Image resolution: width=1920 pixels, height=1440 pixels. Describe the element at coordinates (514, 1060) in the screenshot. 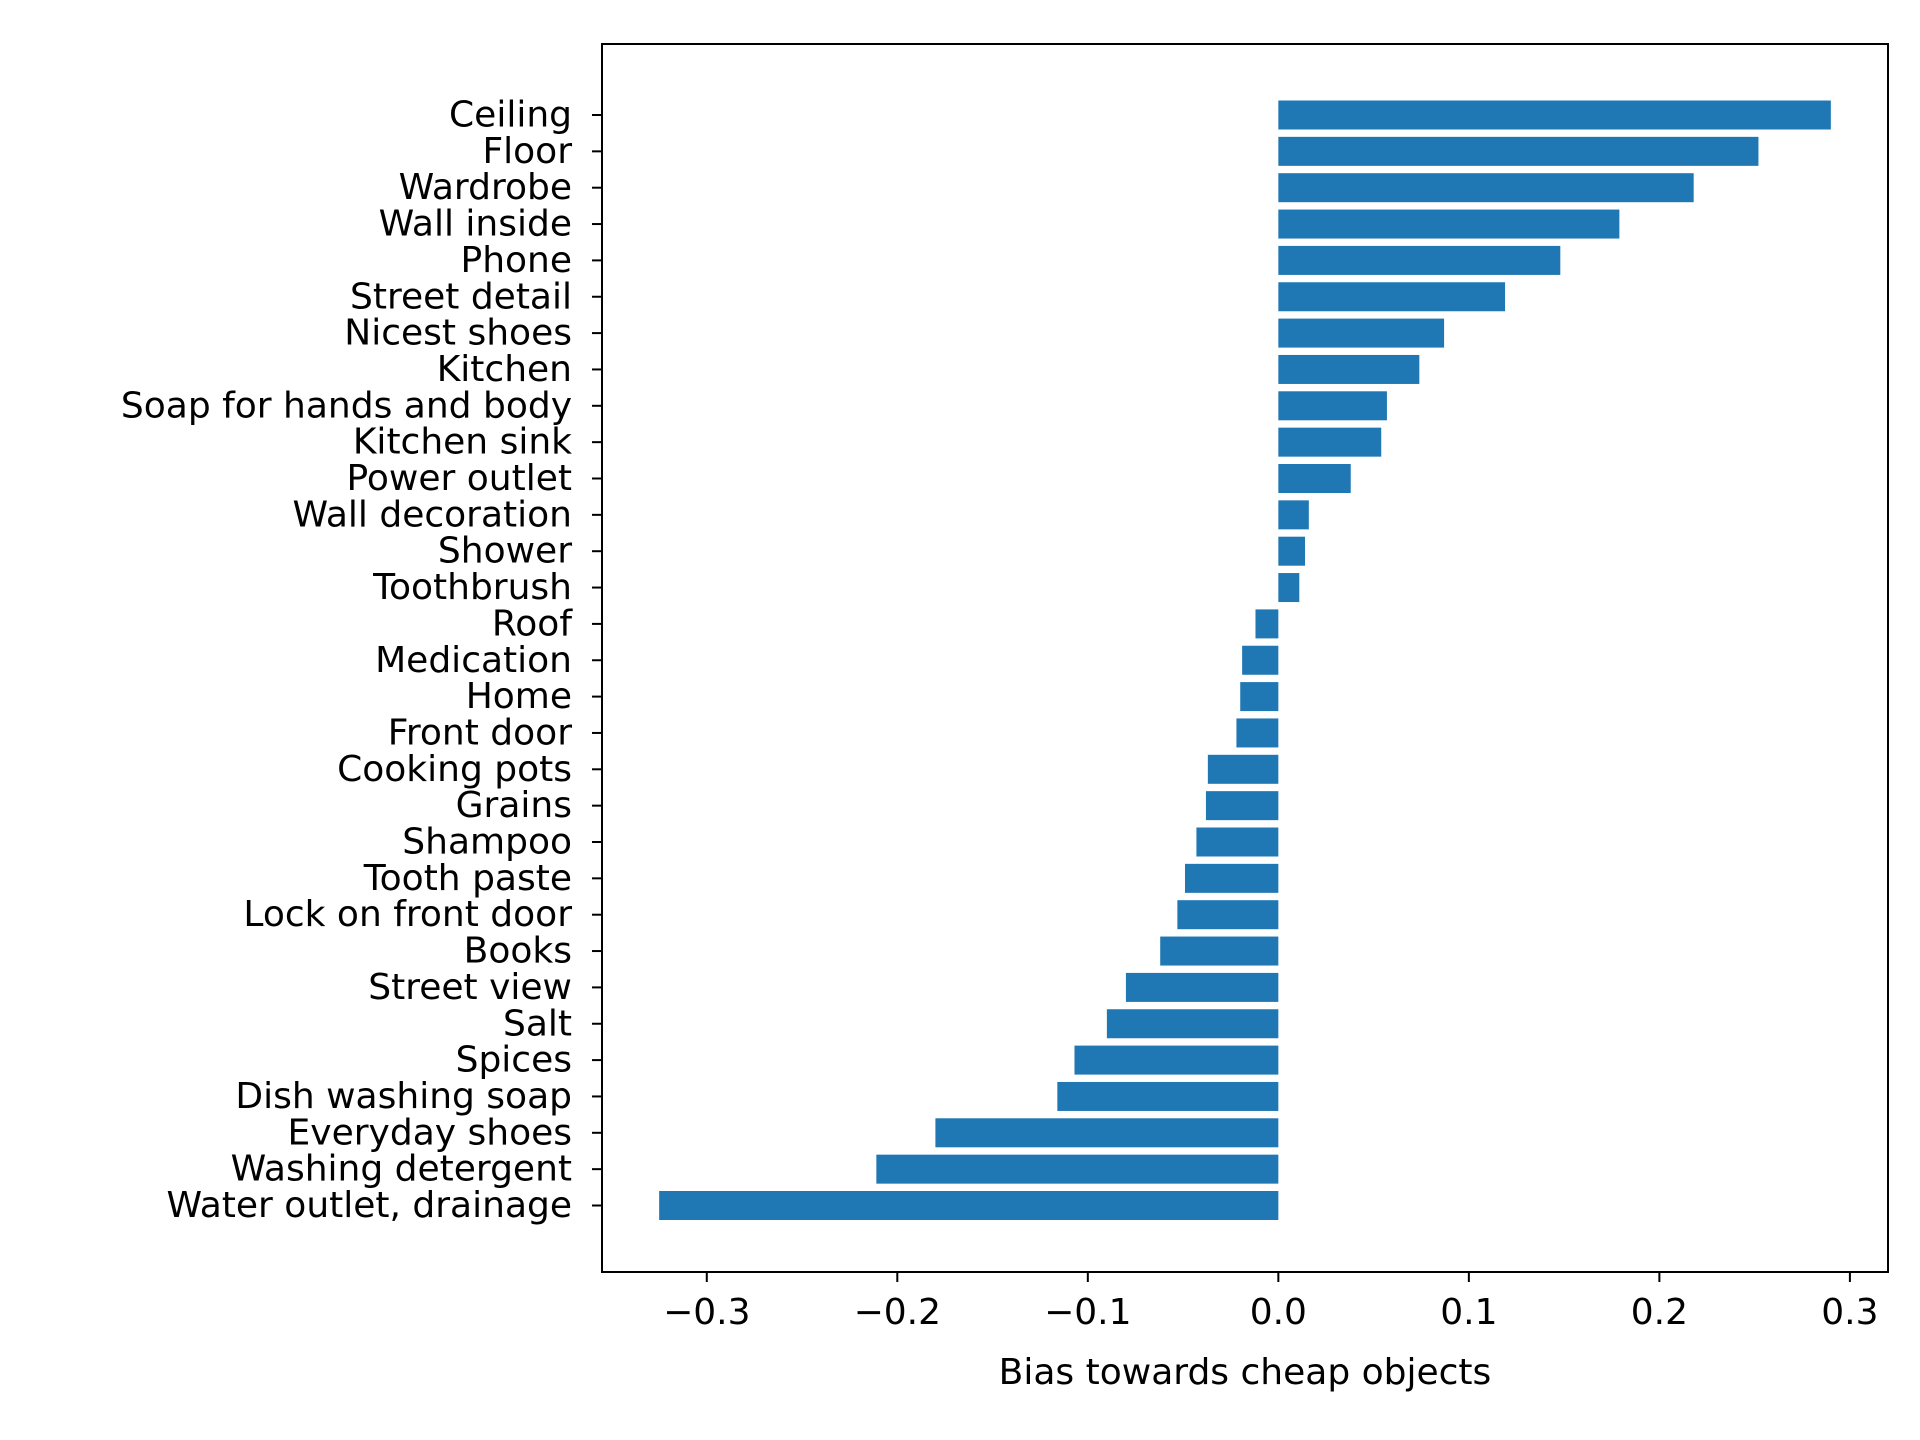

I see `y-tick-label: Spices` at that location.